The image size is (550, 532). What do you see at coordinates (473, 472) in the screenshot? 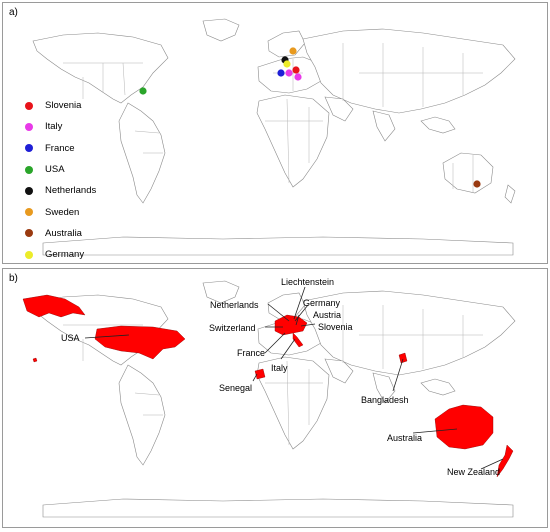
I see `label-new-zealand: New Zealand` at bounding box center [473, 472].